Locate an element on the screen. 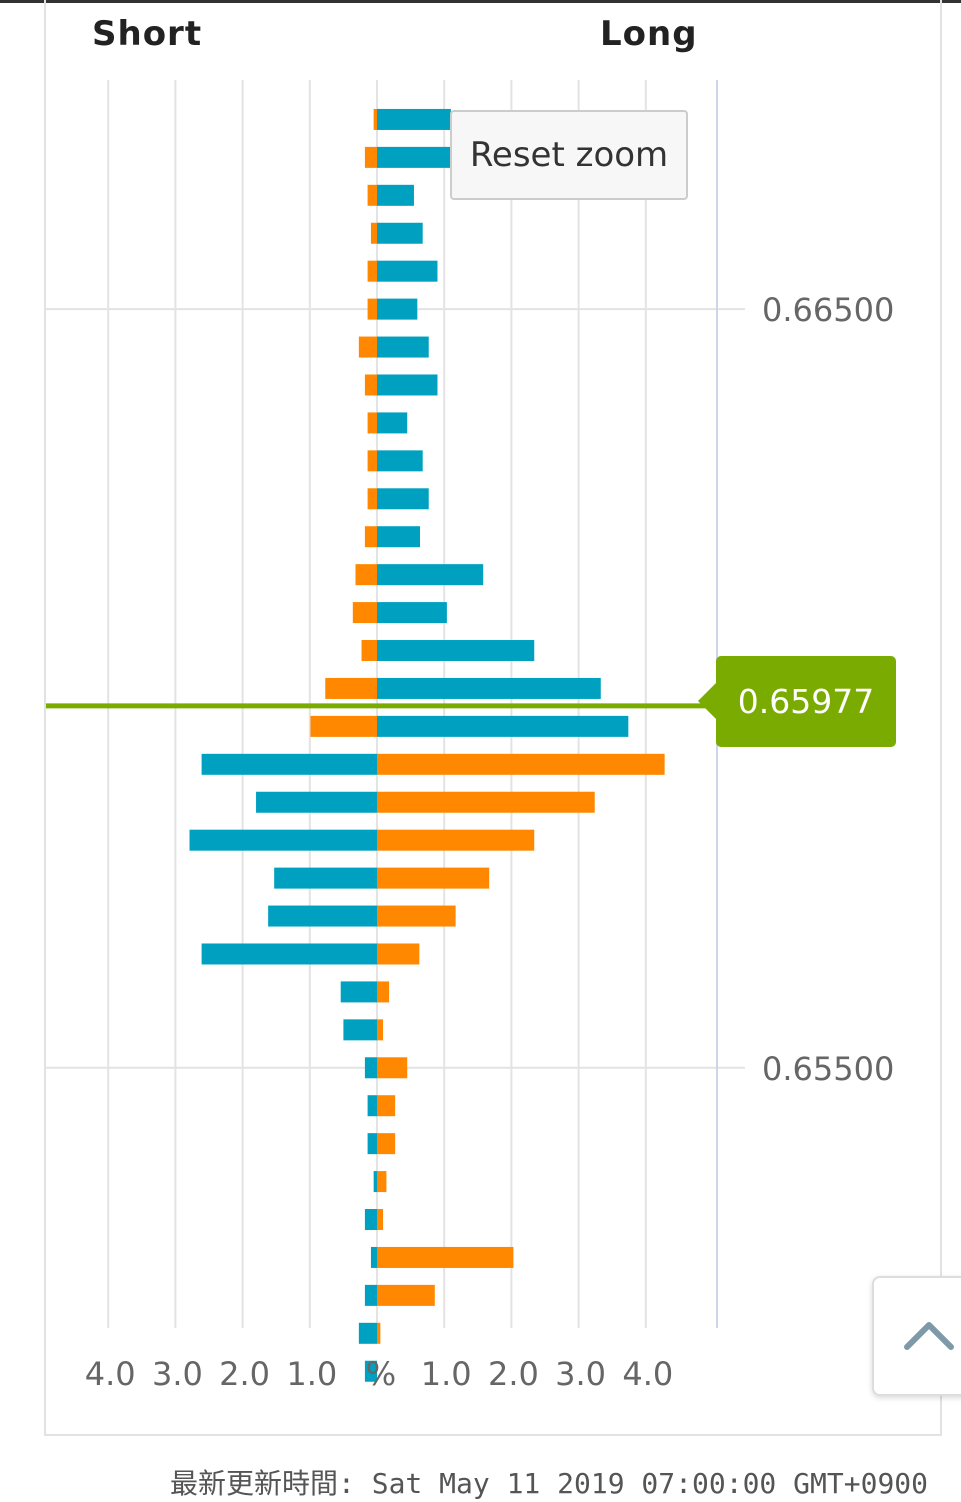 The width and height of the screenshot is (961, 1502). x-tick-label: % is located at coordinates (381, 1374).